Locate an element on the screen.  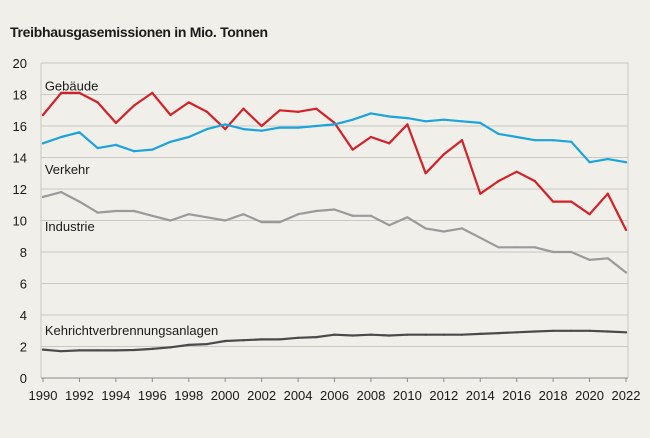
x-tick-label: 2000 is located at coordinates (225, 395).